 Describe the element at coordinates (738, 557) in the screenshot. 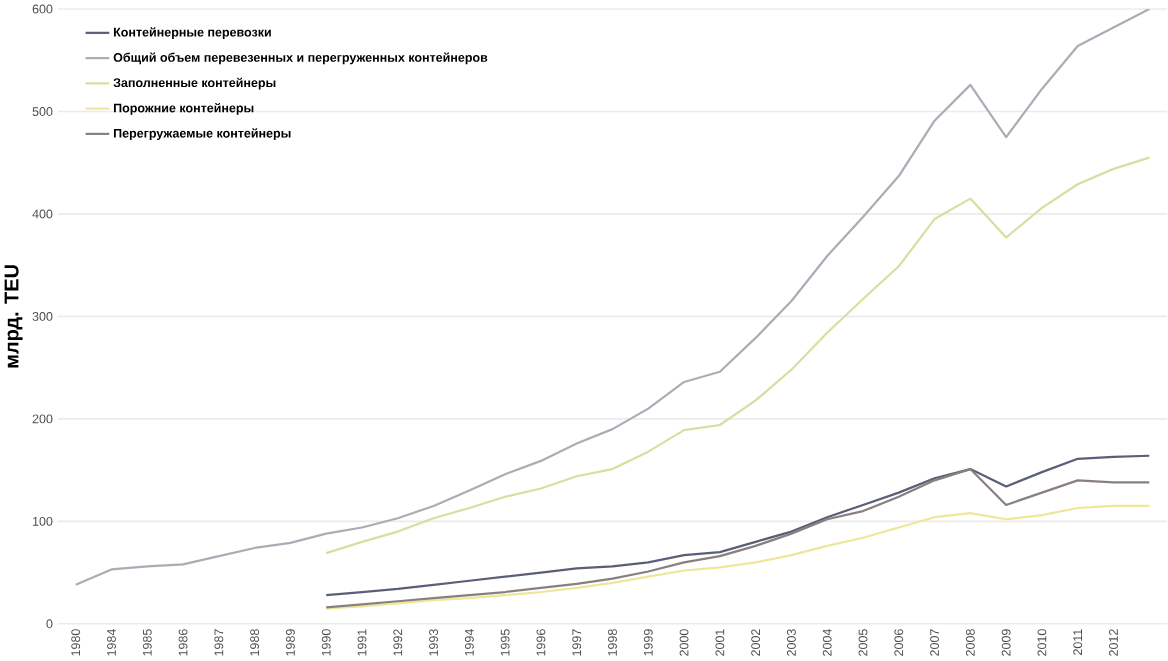

I see `line-series` at that location.